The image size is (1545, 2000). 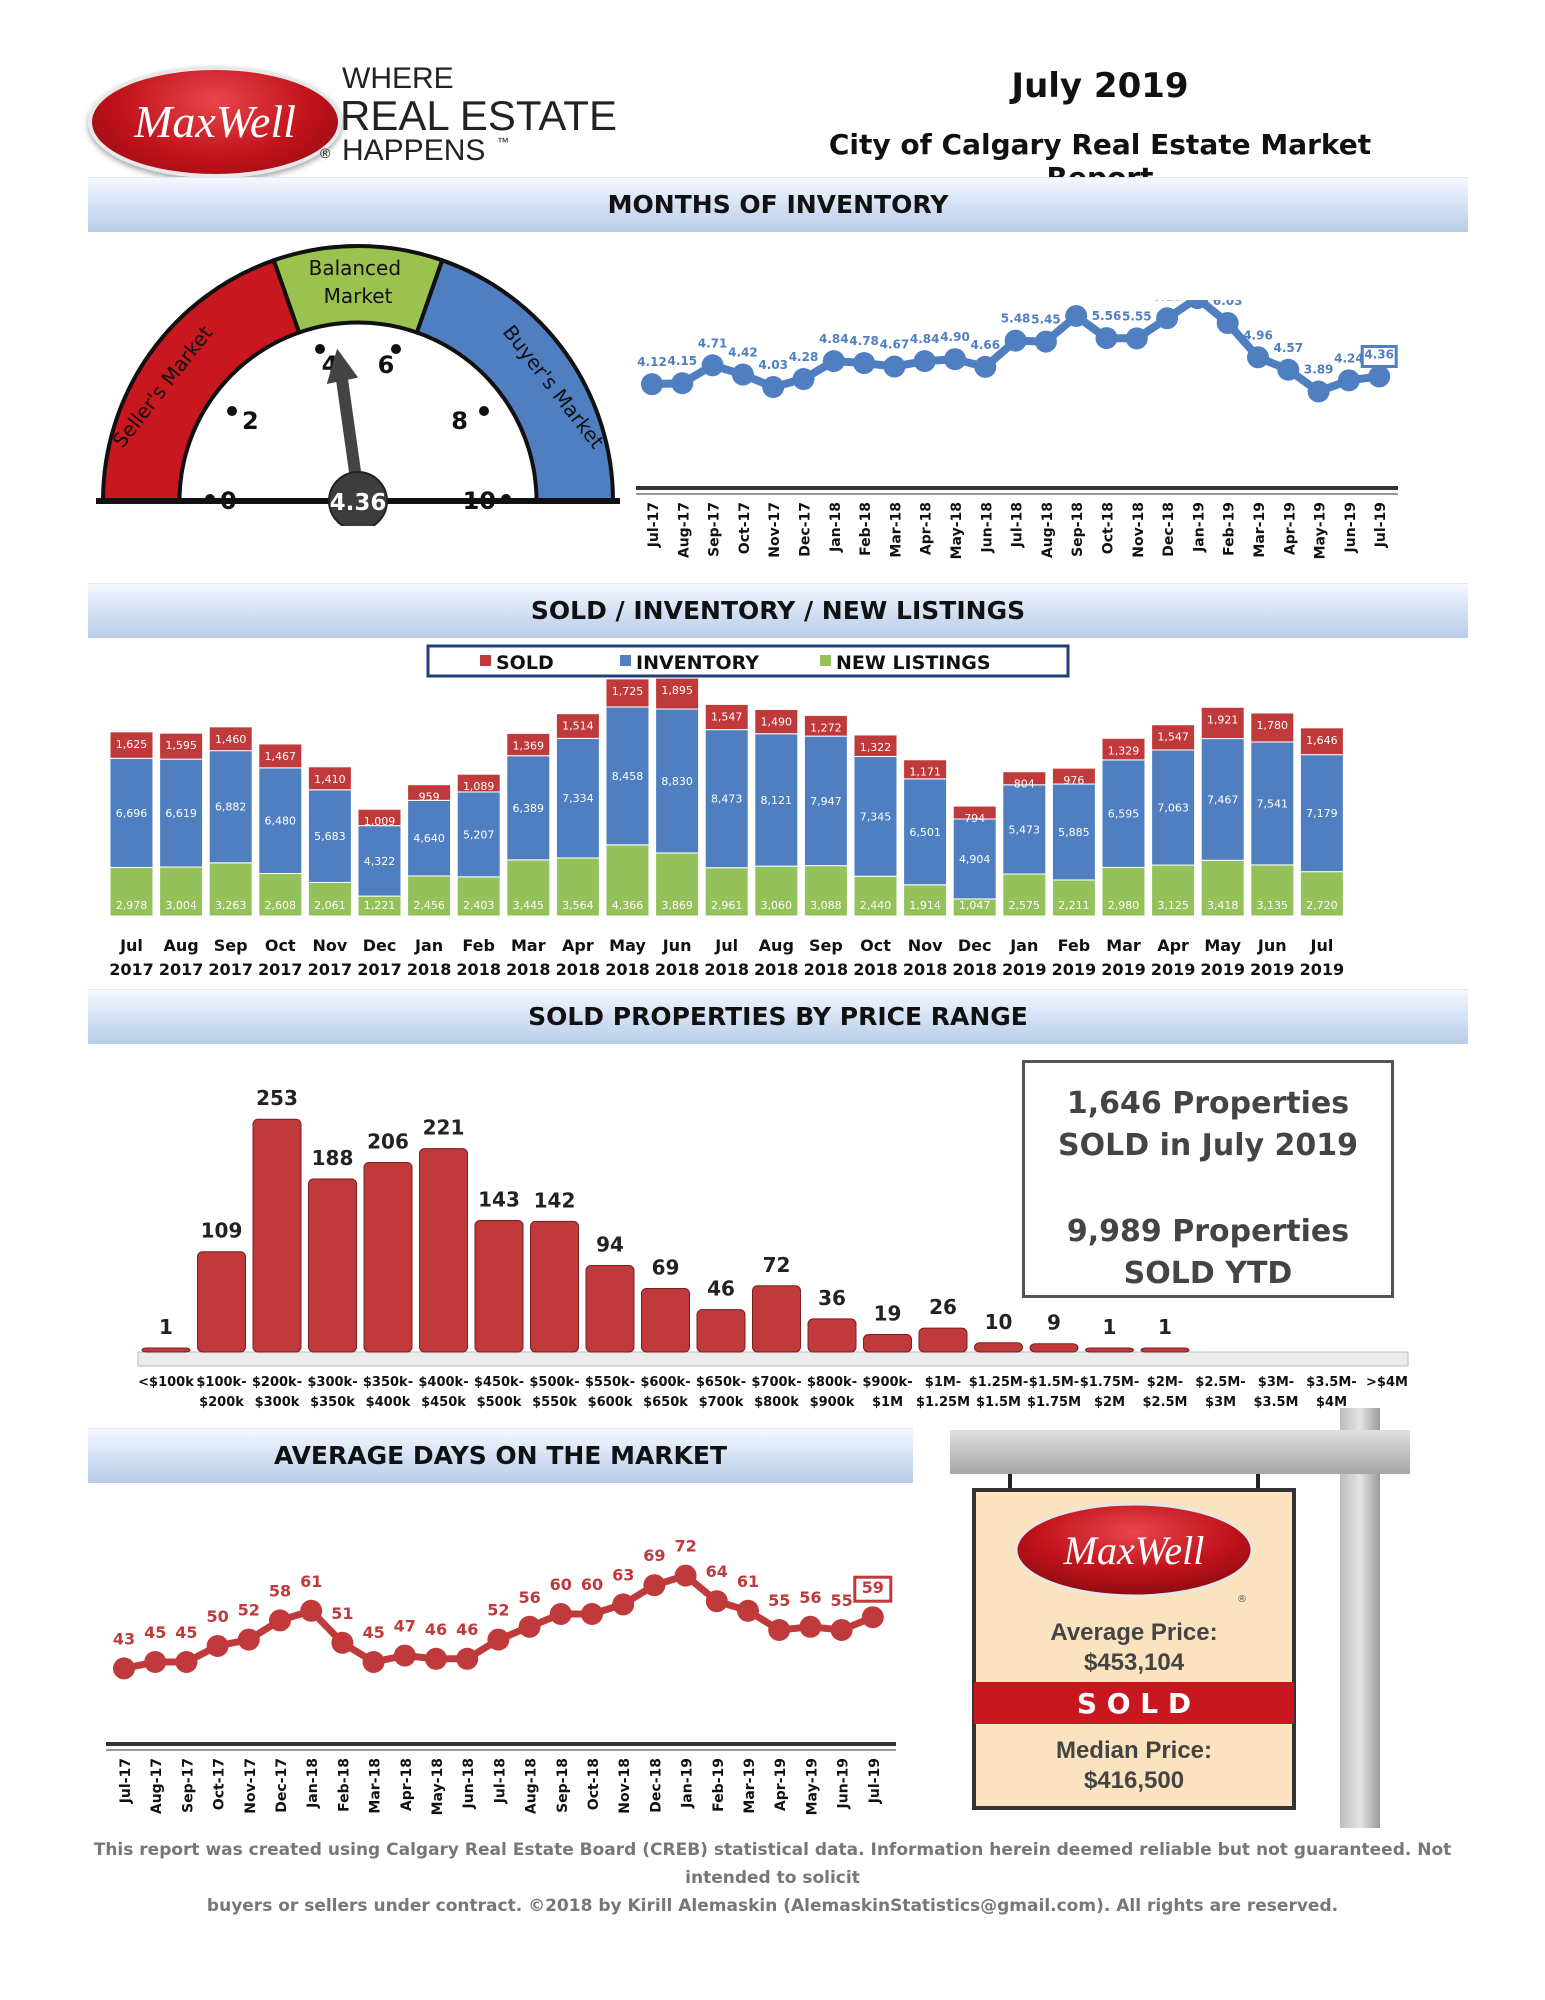 What do you see at coordinates (713, 343) in the screenshot?
I see `data-label: 4.71` at bounding box center [713, 343].